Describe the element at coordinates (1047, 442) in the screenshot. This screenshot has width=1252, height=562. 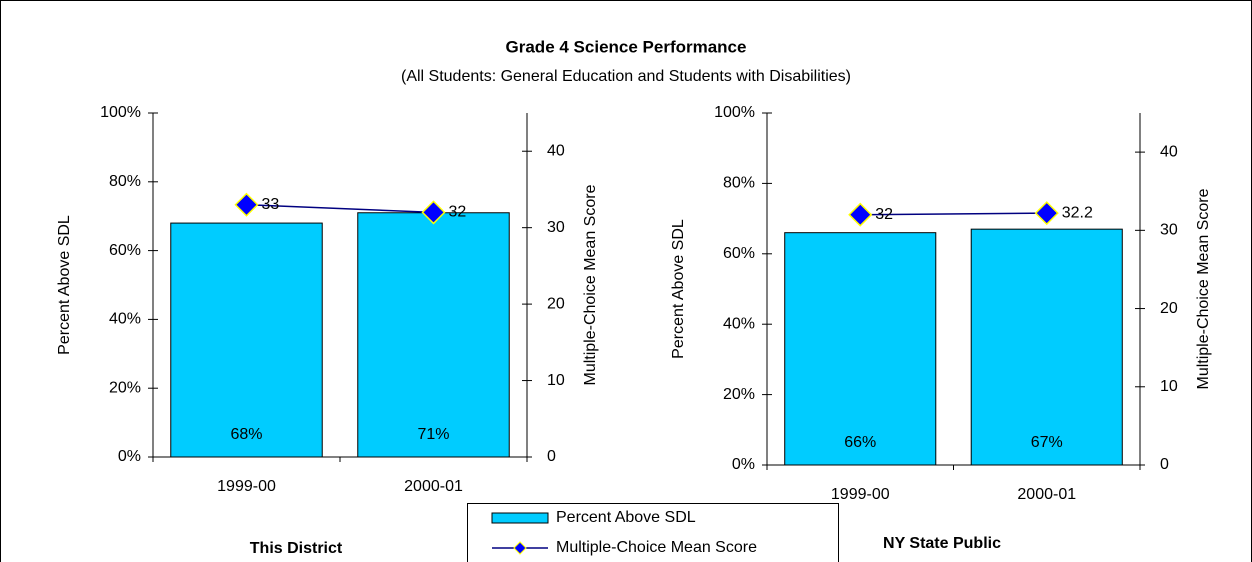
I see `bar-value-label: 67%` at that location.